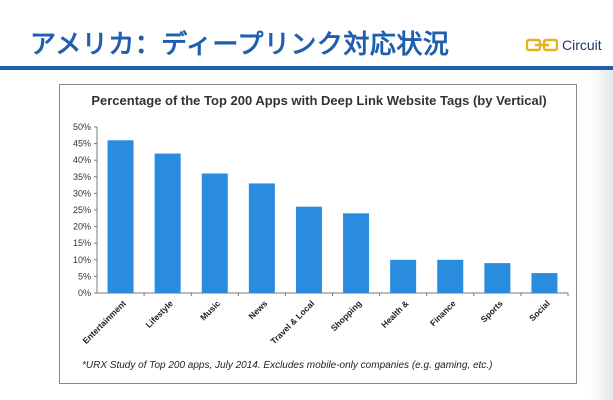 Image resolution: width=613 pixels, height=400 pixels. What do you see at coordinates (542, 45) in the screenshot?
I see `chain-link-icon` at bounding box center [542, 45].